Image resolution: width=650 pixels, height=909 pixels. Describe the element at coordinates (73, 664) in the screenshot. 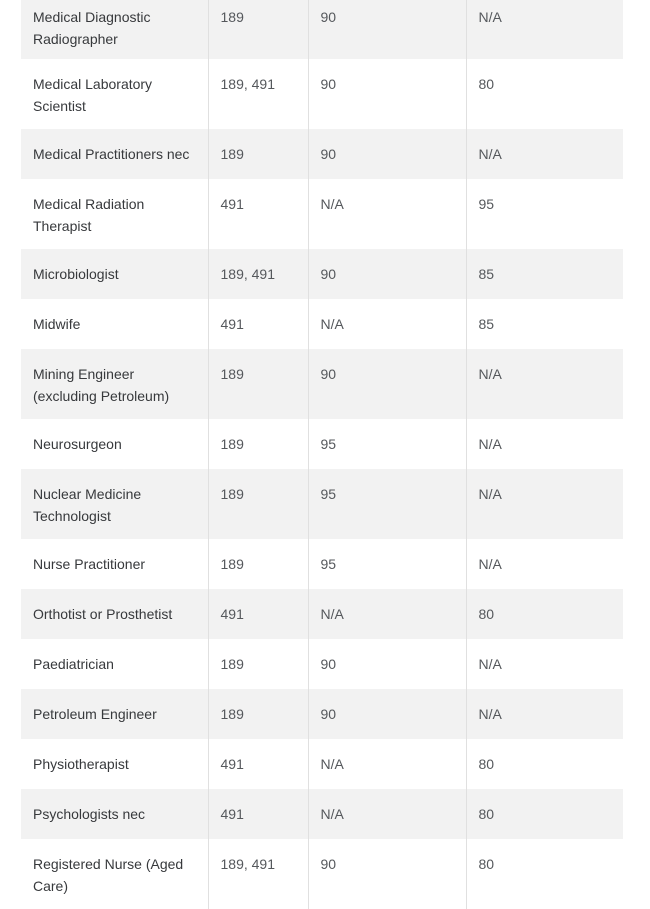

I see `occupation-name-cell: Paediatrician` at that location.